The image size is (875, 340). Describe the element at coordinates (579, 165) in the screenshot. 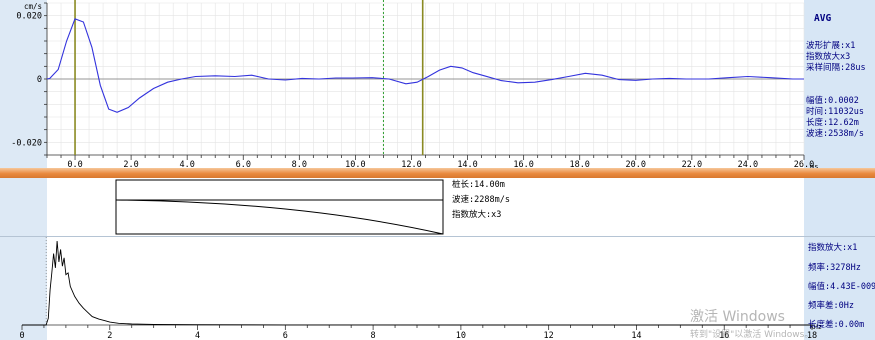

I see `waveform-x-tick-label: 18.0` at that location.